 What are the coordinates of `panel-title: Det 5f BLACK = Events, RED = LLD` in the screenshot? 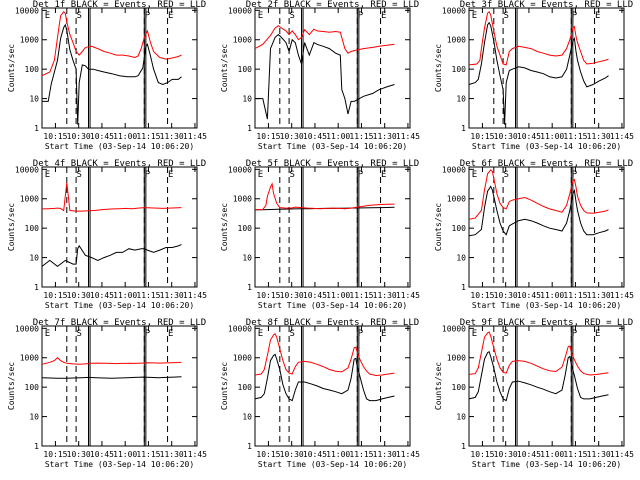 It's located at (332, 164).